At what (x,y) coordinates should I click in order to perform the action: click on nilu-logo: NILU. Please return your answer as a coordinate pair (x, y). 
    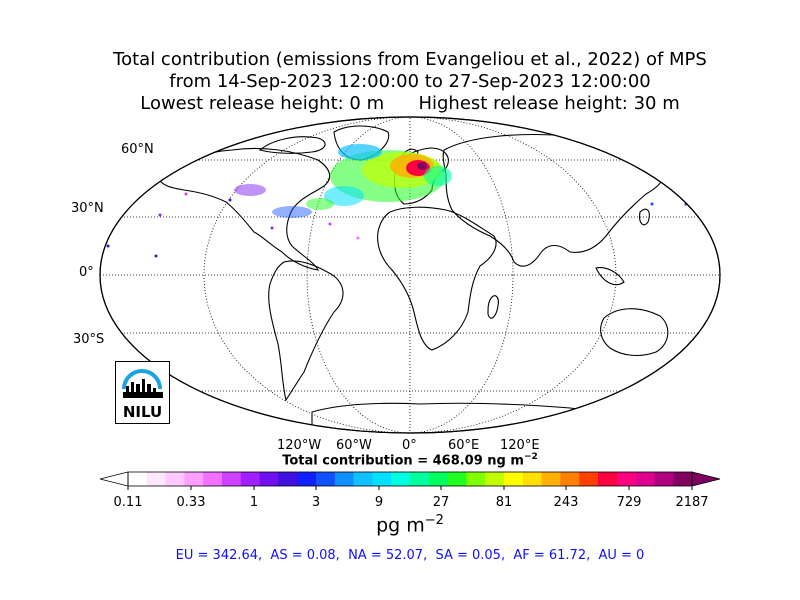
    Looking at the image, I should click on (142, 392).